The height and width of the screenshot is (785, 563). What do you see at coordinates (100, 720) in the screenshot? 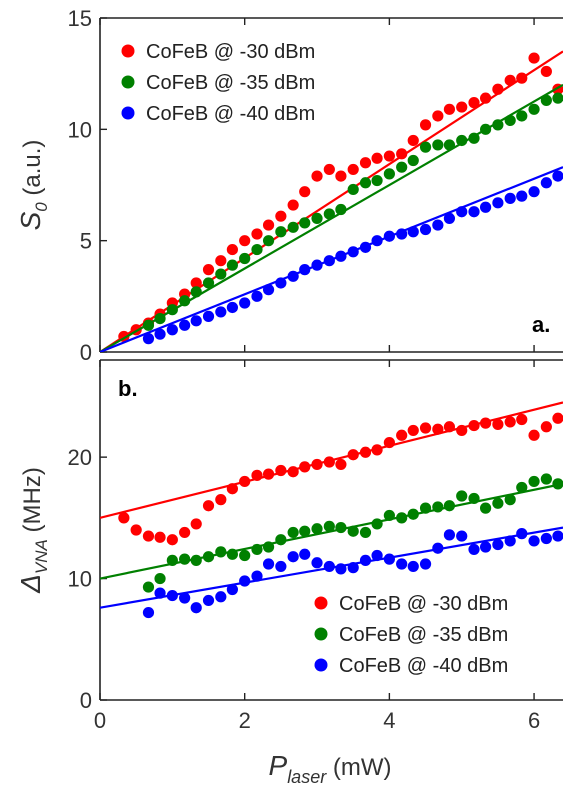
I see `x-tick-label: 0` at bounding box center [100, 720].